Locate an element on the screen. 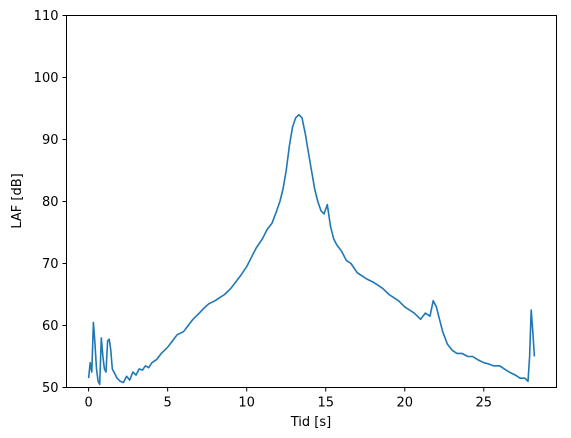 This screenshot has width=571, height=438. y-tick-label: 100 is located at coordinates (46, 78).